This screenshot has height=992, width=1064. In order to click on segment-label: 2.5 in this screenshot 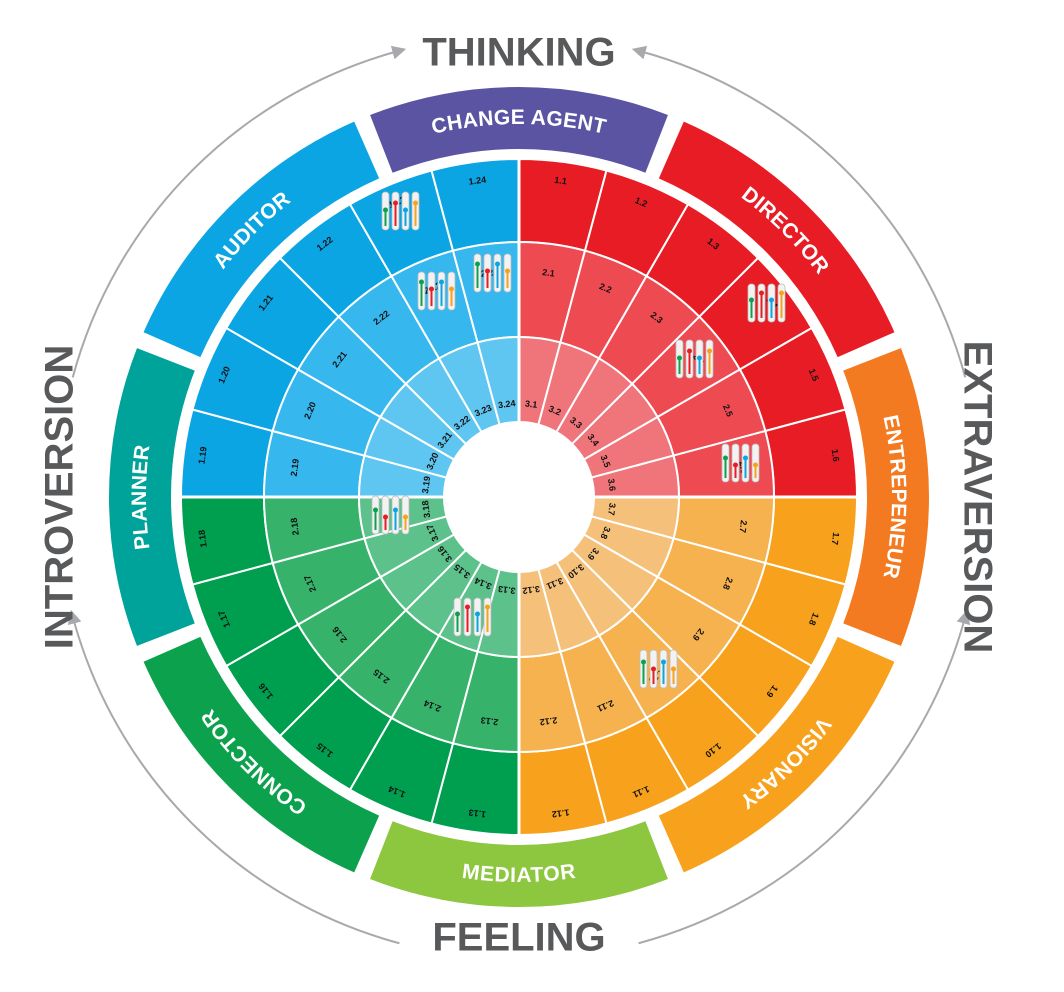, I will do `click(728, 410)`.